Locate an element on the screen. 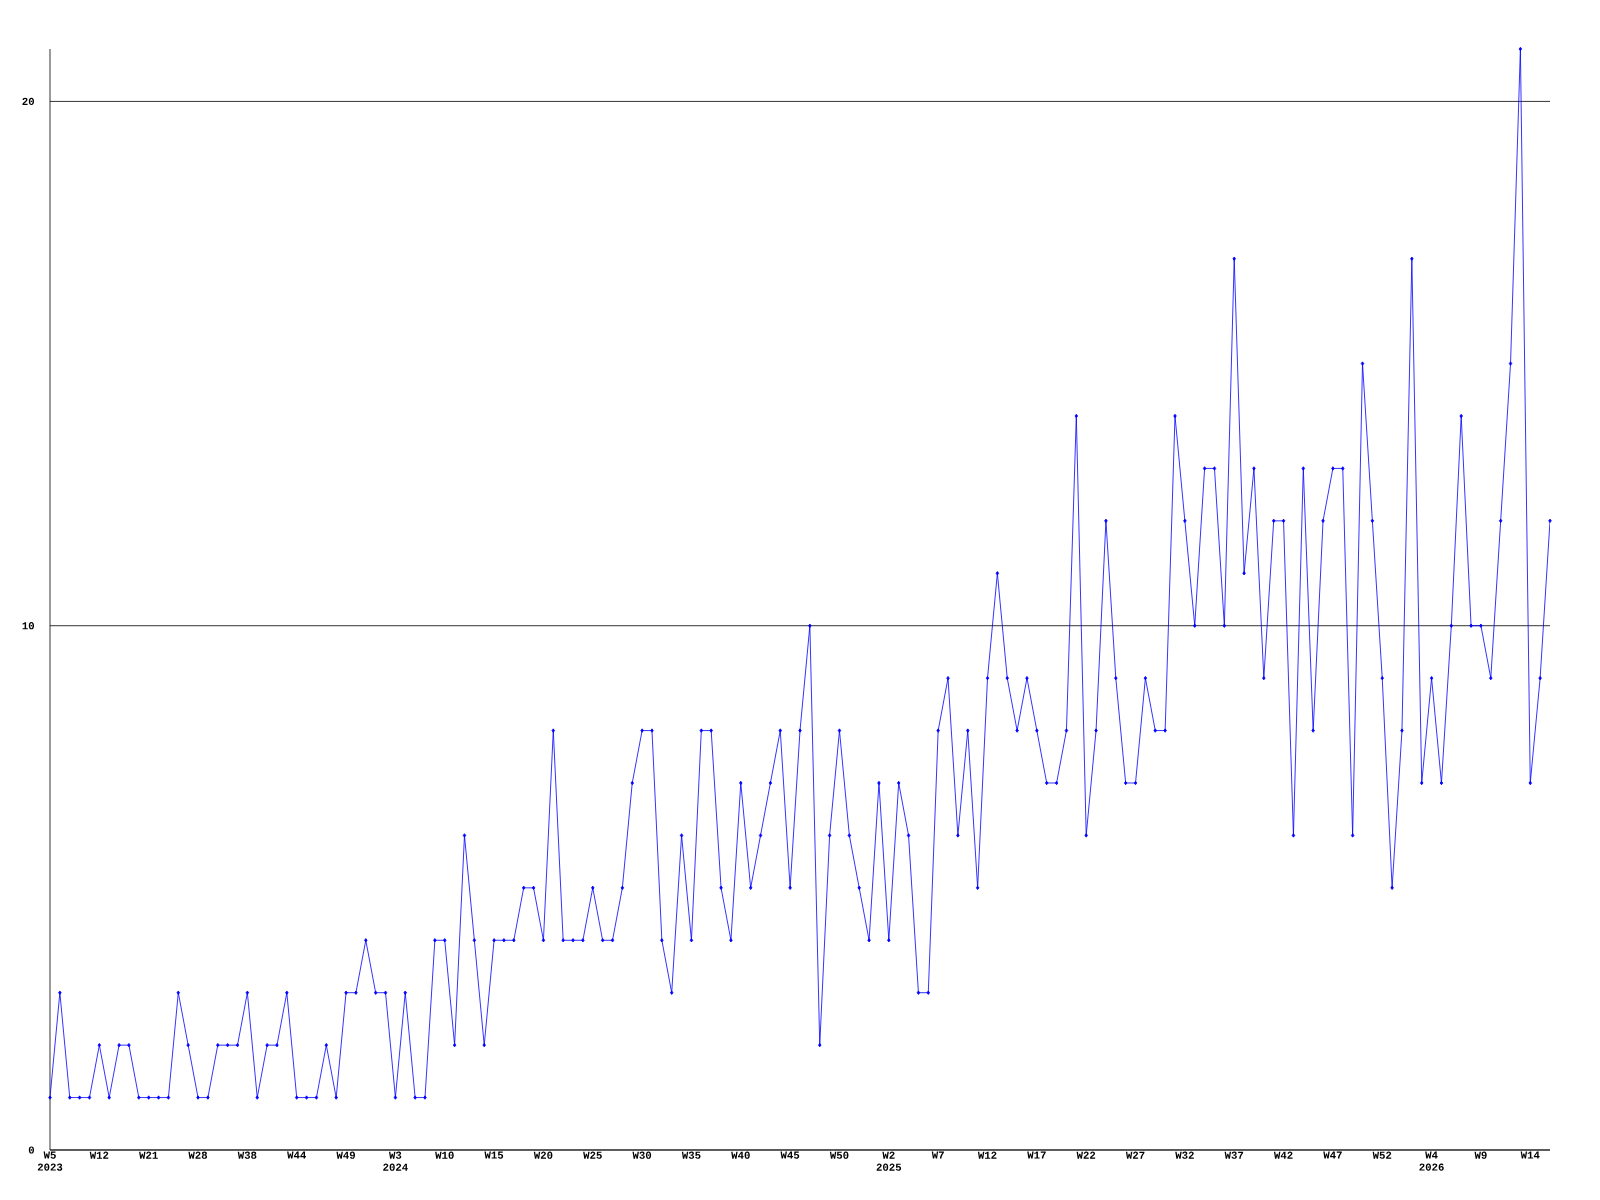 Image resolution: width=1600 pixels, height=1200 pixels. x-tick-label: W47 is located at coordinates (1332, 1155).